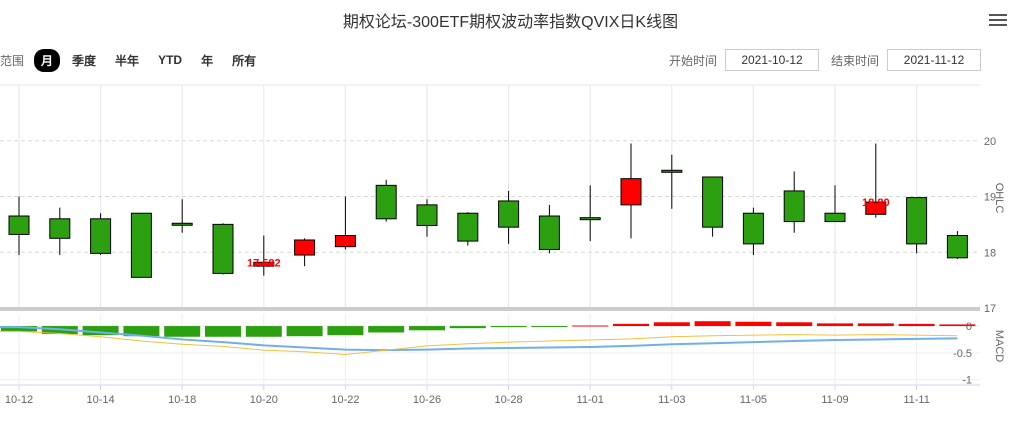 The width and height of the screenshot is (1021, 426). Describe the element at coordinates (345, 400) in the screenshot. I see `x-tick-label: 10-22` at that location.